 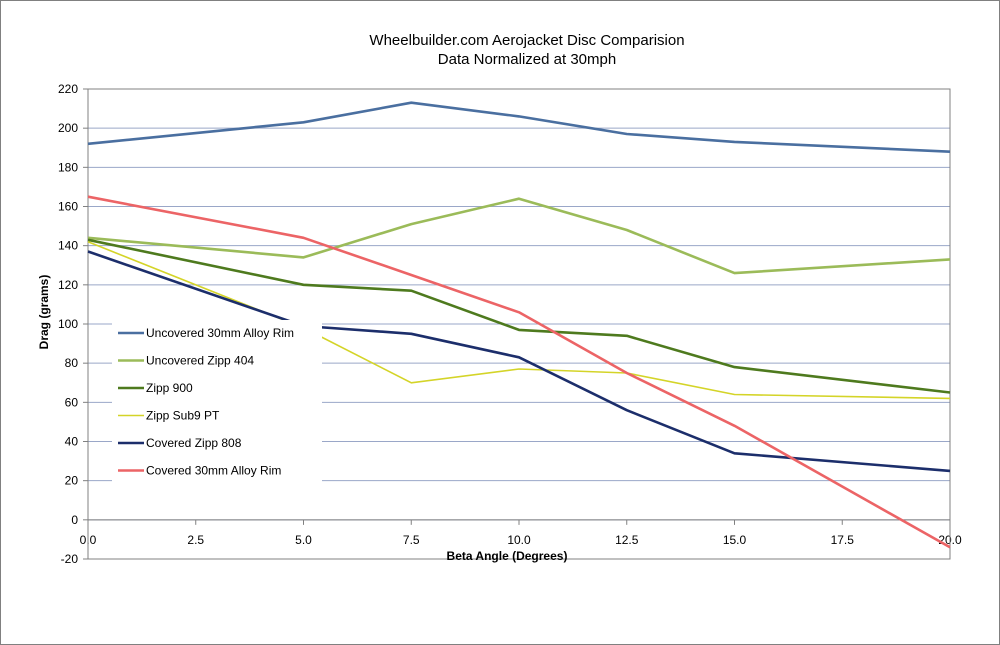 What do you see at coordinates (72, 363) in the screenshot?
I see `y-tick-label: 80` at bounding box center [72, 363].